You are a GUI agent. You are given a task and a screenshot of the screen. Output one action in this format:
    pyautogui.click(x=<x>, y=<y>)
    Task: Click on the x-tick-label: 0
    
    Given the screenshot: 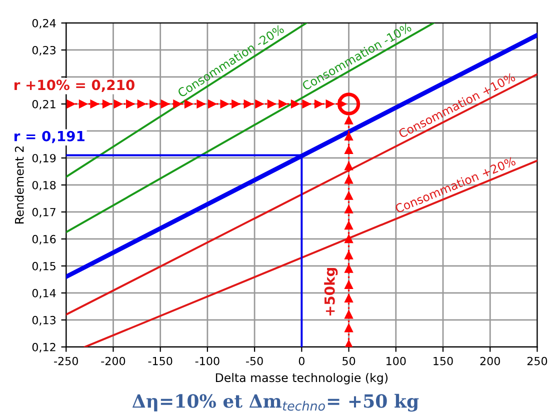 What is the action you would take?
    pyautogui.click(x=301, y=361)
    